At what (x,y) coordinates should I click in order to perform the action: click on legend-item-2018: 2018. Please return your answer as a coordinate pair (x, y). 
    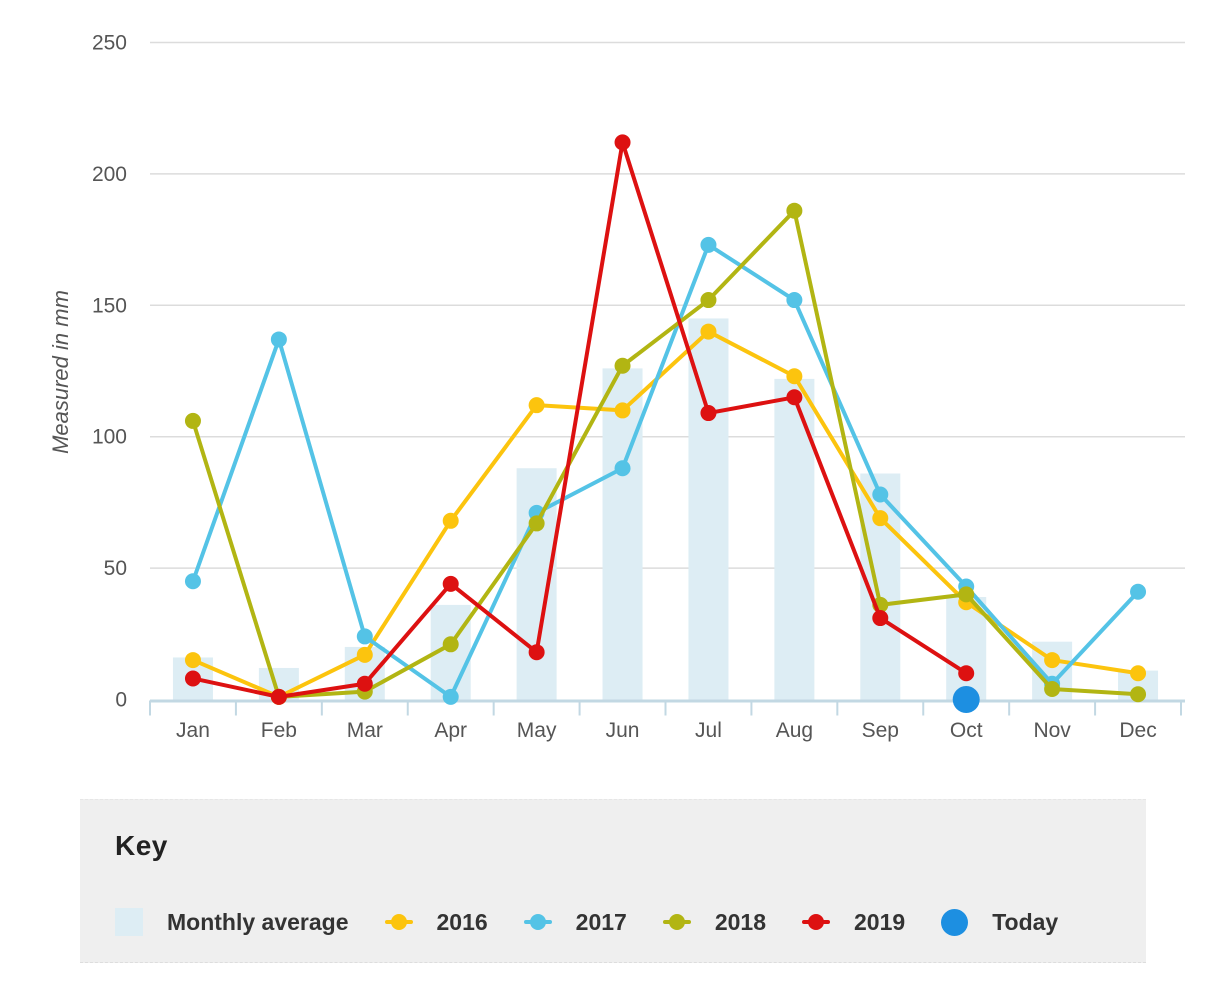
    Looking at the image, I should click on (714, 922).